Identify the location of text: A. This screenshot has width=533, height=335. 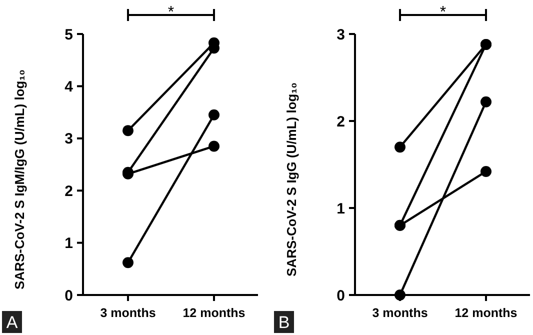
(12, 322).